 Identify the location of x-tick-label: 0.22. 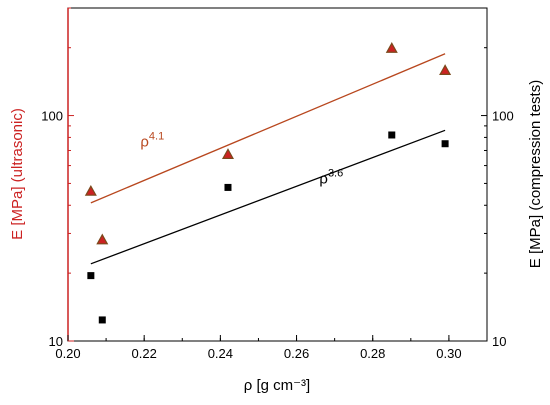
(144, 353).